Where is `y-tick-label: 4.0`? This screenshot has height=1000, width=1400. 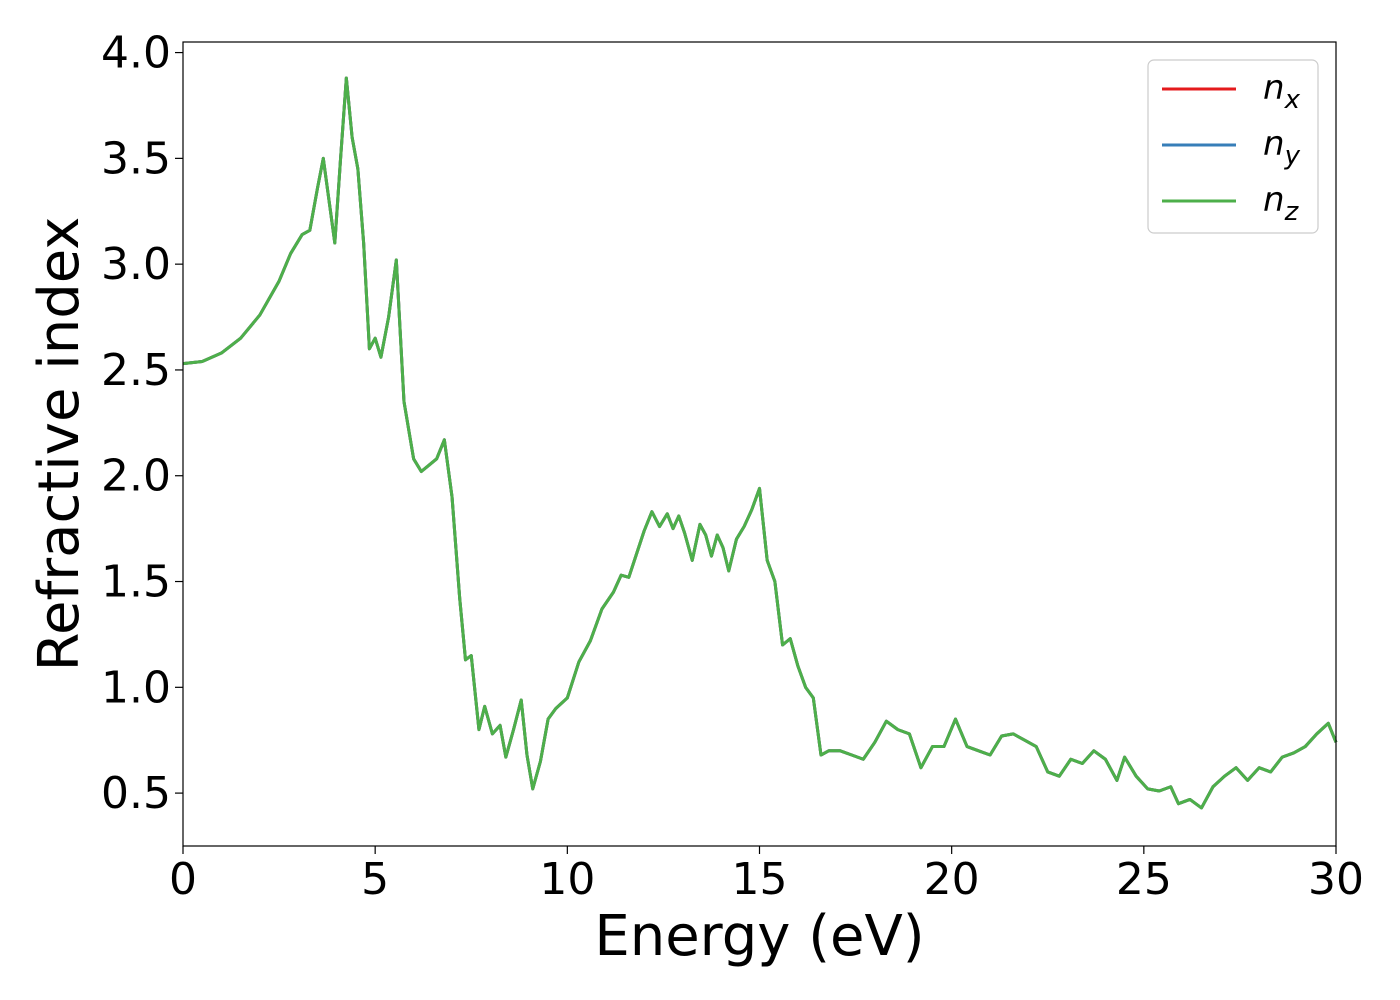
y-tick-label: 4.0 is located at coordinates (136, 53).